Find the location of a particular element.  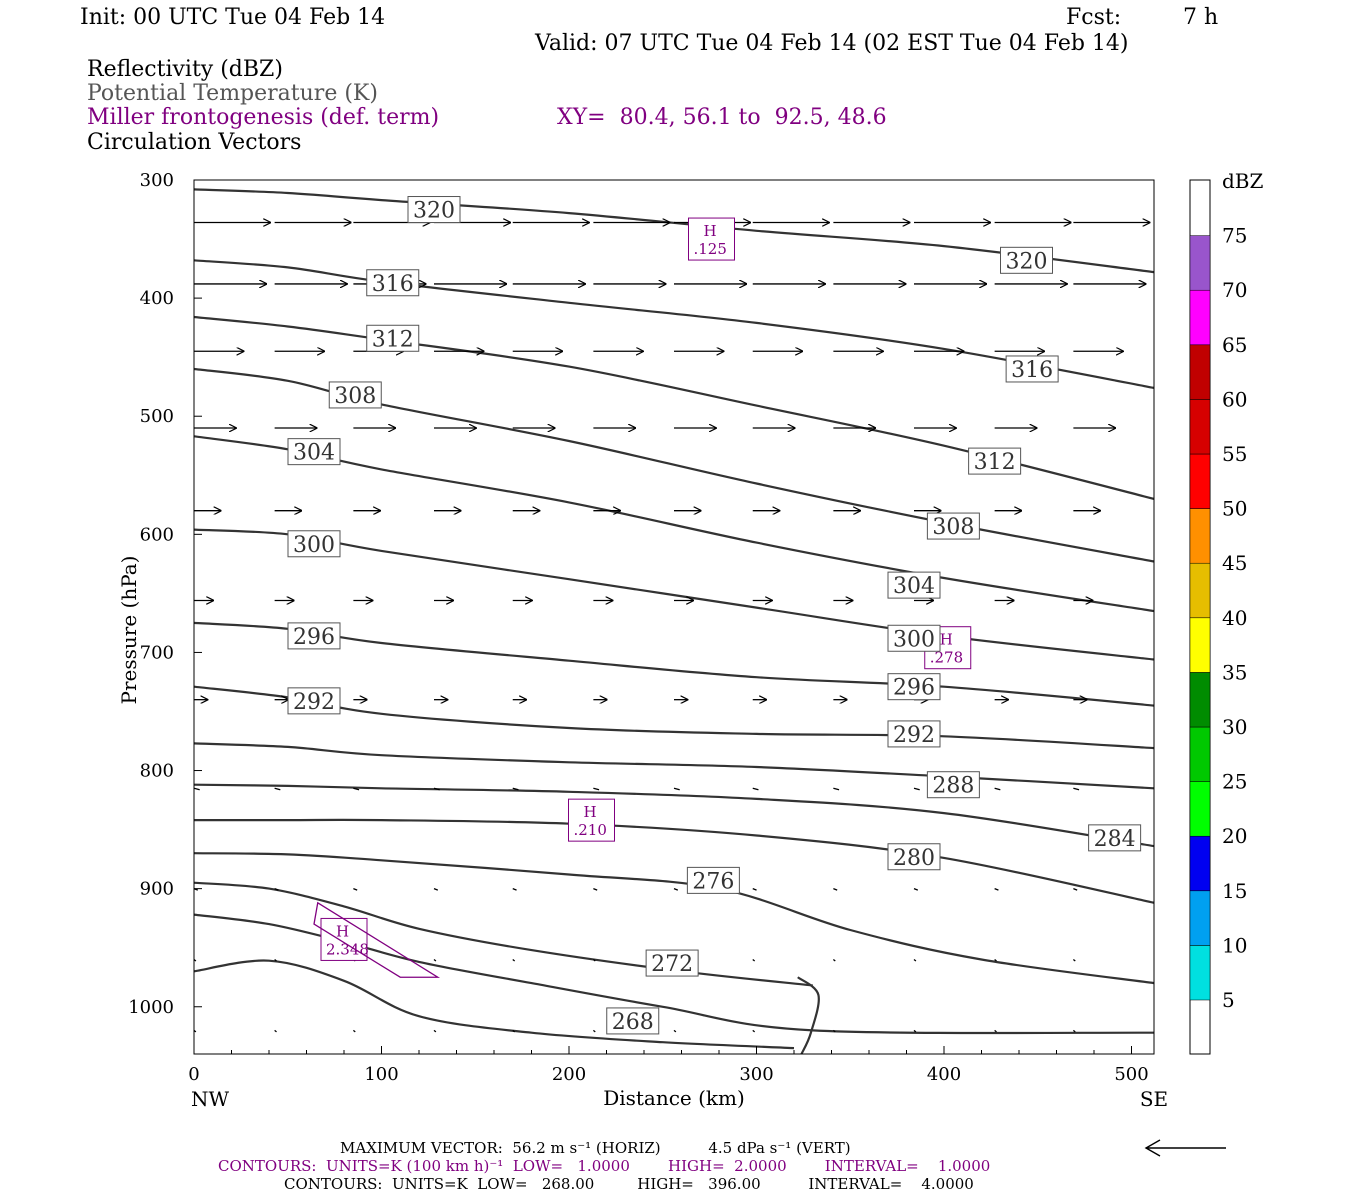

x-tick-label: 400 is located at coordinates (944, 1074).